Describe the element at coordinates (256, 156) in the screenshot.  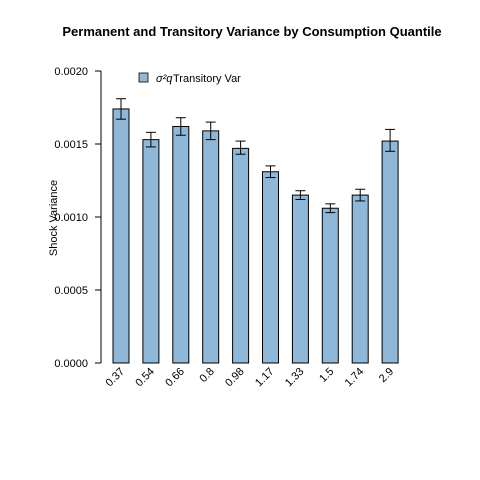
I see `error-bars` at that location.